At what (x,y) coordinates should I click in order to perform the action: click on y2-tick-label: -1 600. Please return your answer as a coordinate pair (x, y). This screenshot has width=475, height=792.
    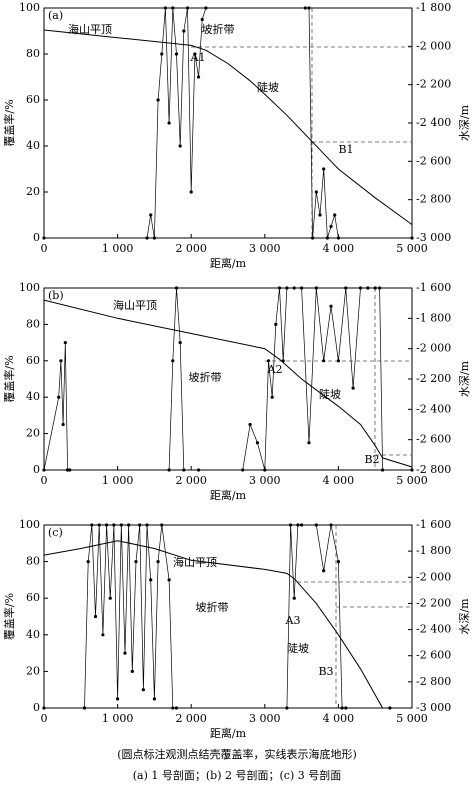
    Looking at the image, I should click on (433, 287).